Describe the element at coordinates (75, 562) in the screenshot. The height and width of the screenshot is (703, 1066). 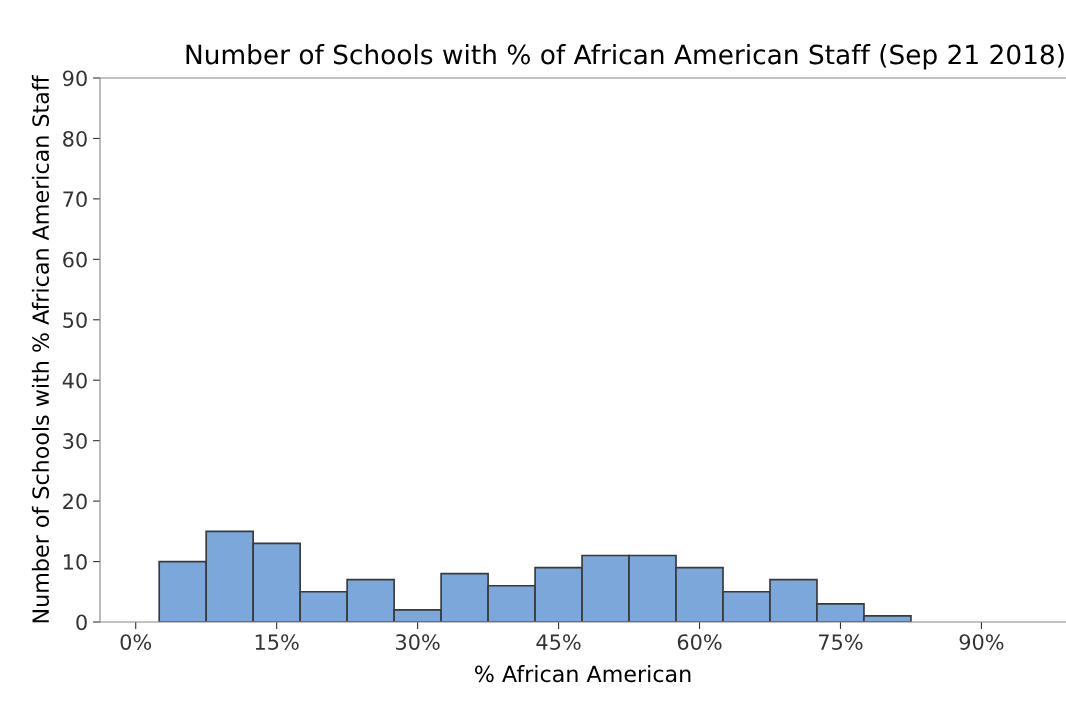
I see `y-tick-label: 10` at that location.